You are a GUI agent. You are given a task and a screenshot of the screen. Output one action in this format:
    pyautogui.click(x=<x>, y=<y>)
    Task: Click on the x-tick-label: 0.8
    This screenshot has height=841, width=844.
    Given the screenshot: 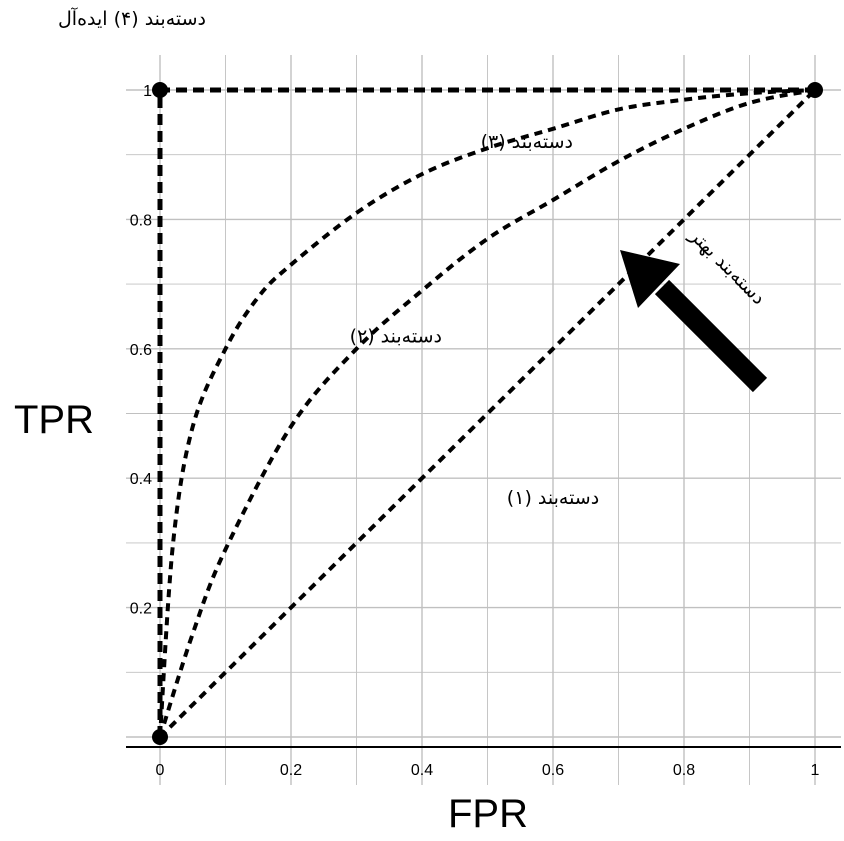 What is the action you would take?
    pyautogui.click(x=684, y=770)
    